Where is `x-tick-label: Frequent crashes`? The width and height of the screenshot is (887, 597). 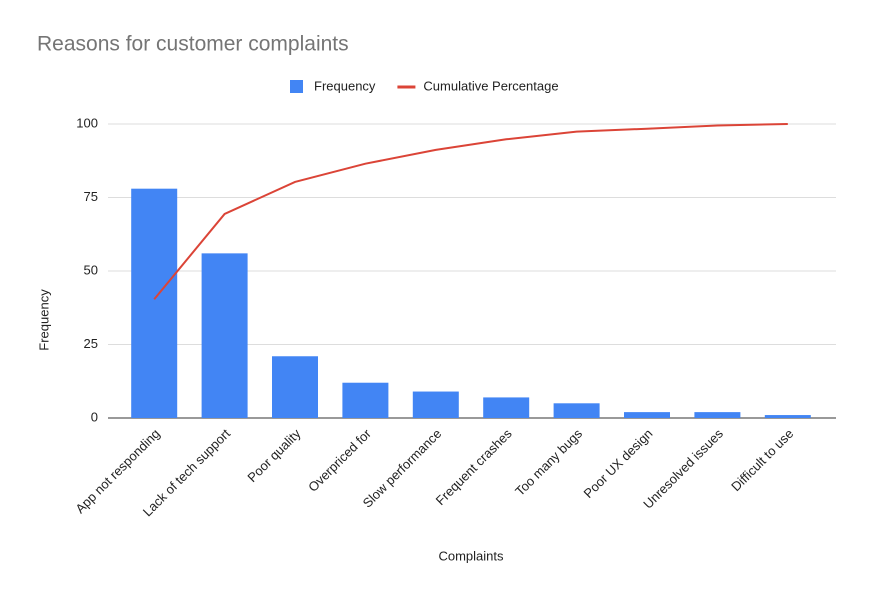
x-tick-label: Frequent crashes is located at coordinates (474, 467).